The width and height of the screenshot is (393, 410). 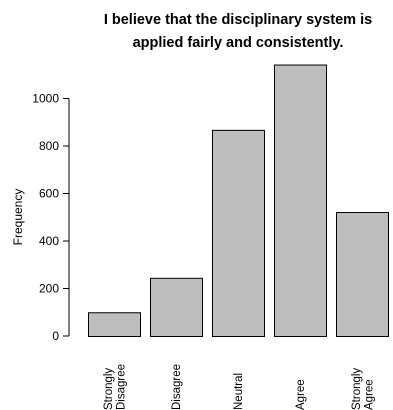 What do you see at coordinates (49, 289) in the screenshot?
I see `y-tick-label: 200` at bounding box center [49, 289].